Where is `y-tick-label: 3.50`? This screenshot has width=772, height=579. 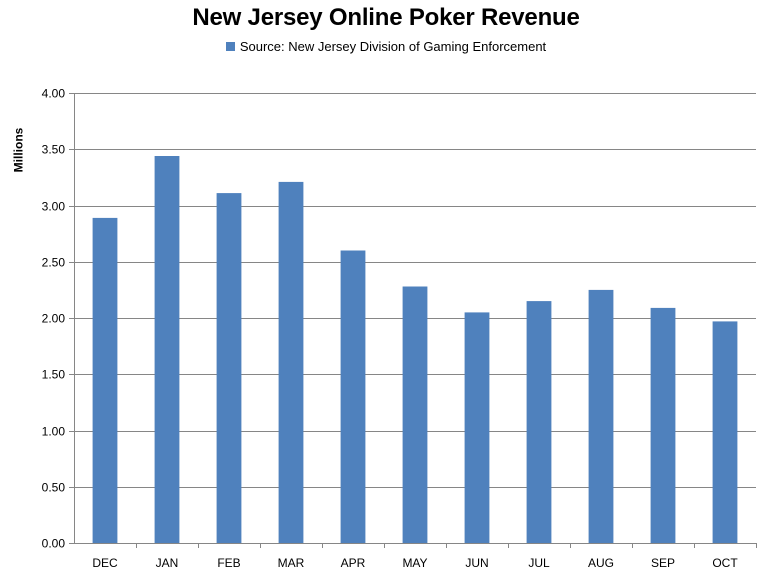
y-tick-label: 3.50 is located at coordinates (54, 150).